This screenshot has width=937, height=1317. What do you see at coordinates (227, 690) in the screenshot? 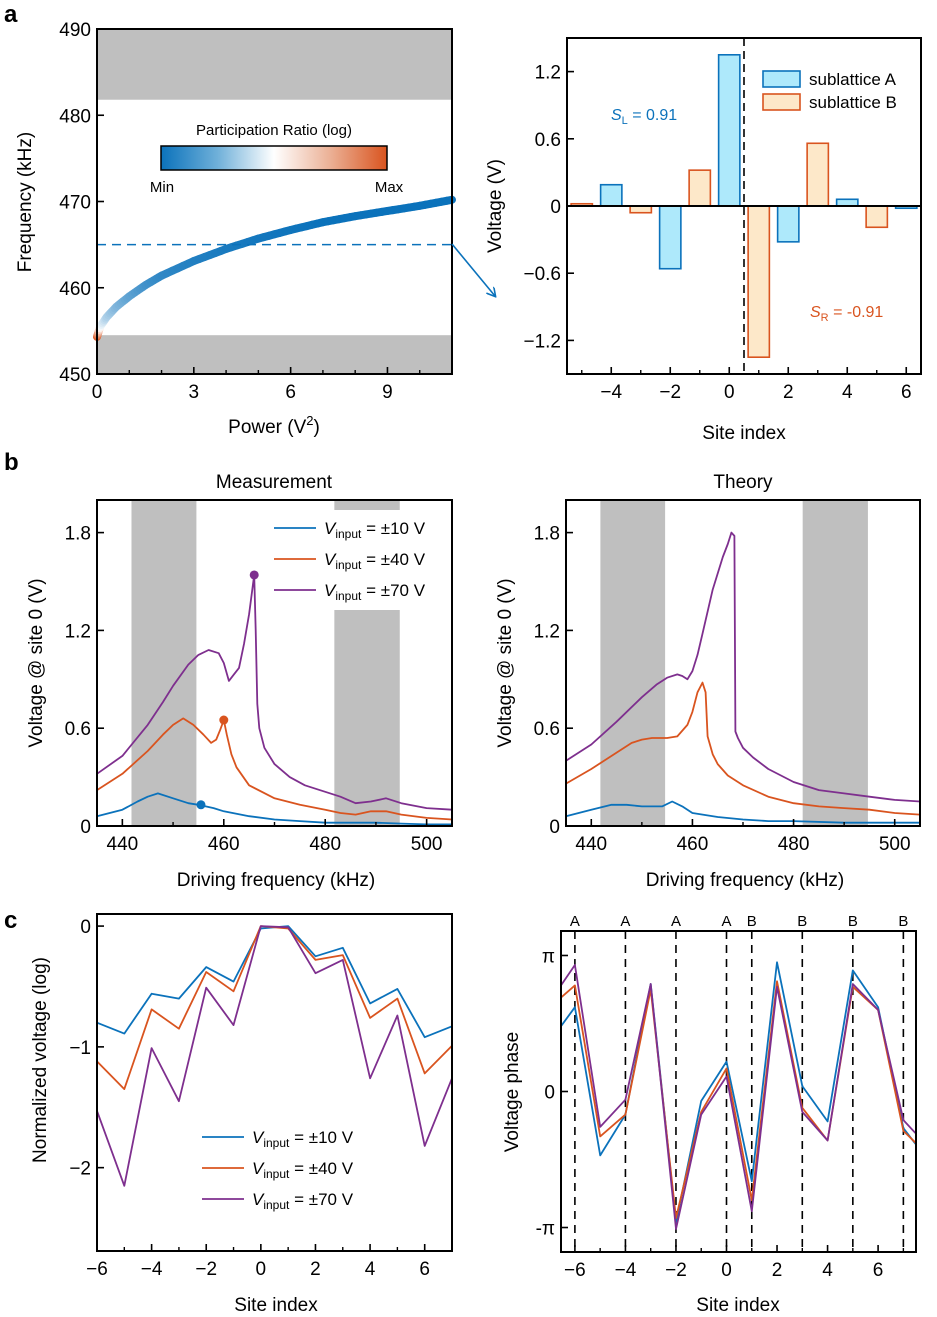
I see `peak-markers` at bounding box center [227, 690].